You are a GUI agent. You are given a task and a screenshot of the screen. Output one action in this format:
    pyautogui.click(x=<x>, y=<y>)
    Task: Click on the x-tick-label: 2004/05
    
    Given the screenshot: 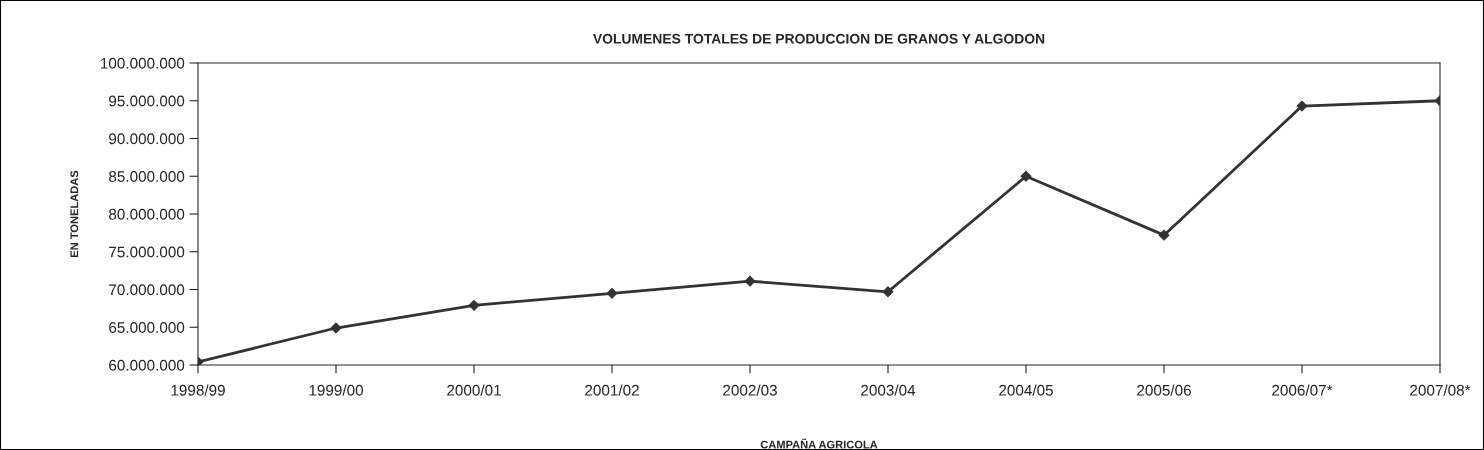 What is the action you would take?
    pyautogui.click(x=1026, y=390)
    